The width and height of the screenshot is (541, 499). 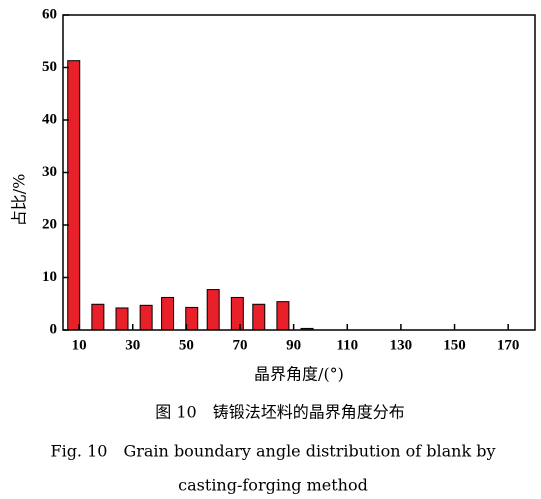 What do you see at coordinates (186, 345) in the screenshot?
I see `x-tick-label: 50` at bounding box center [186, 345].